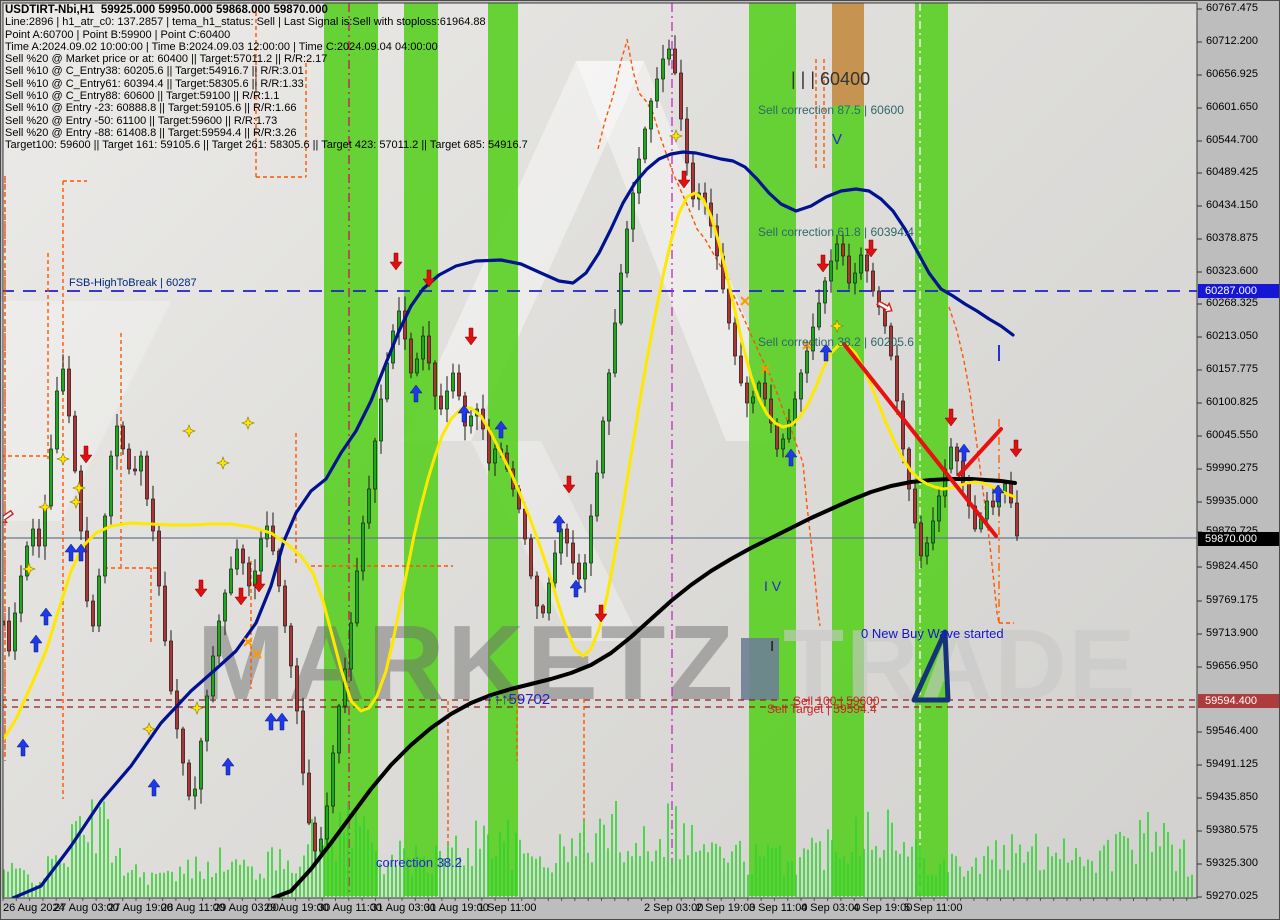  What do you see at coordinates (34, 908) in the screenshot?
I see `time-axis-label: 26 Aug 2024` at bounding box center [34, 908].